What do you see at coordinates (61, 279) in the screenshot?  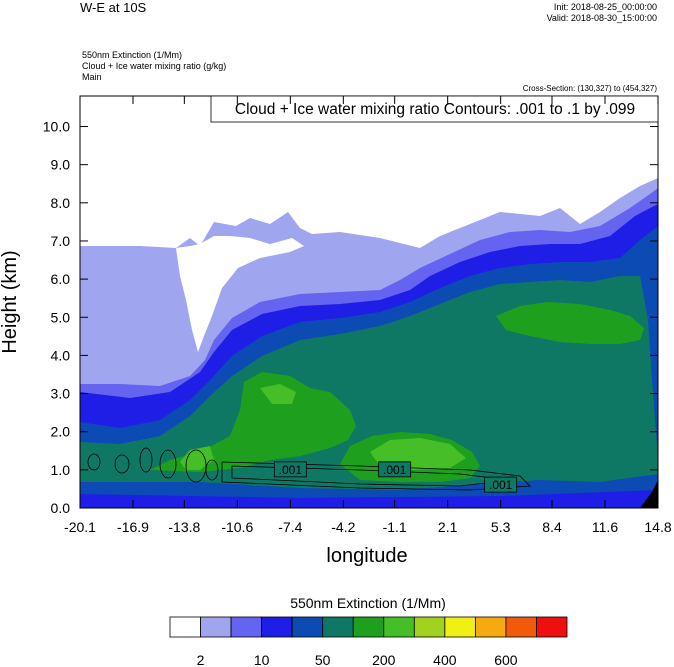 I see `y-tick-label: 6.0` at bounding box center [61, 279].